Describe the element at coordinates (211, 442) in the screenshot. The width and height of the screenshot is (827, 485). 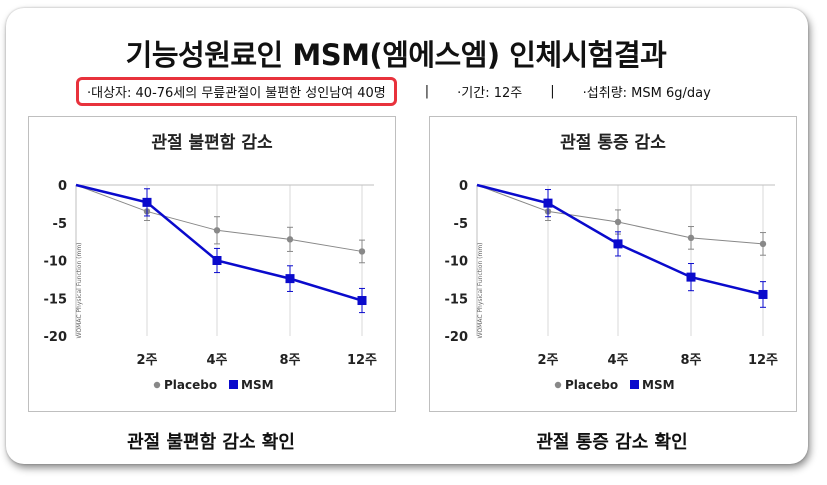
I see `caption-discomfort: 관절 불편함 감소 확인` at that location.